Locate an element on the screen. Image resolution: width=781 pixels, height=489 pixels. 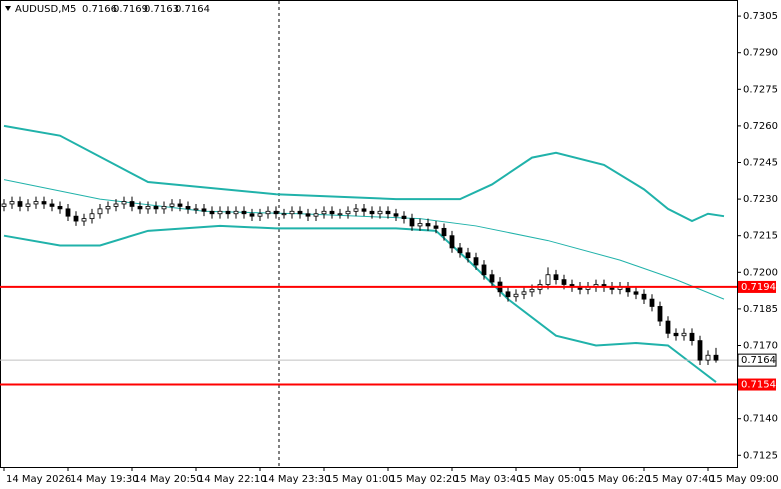
level-label: 0.7154 is located at coordinates (758, 385).